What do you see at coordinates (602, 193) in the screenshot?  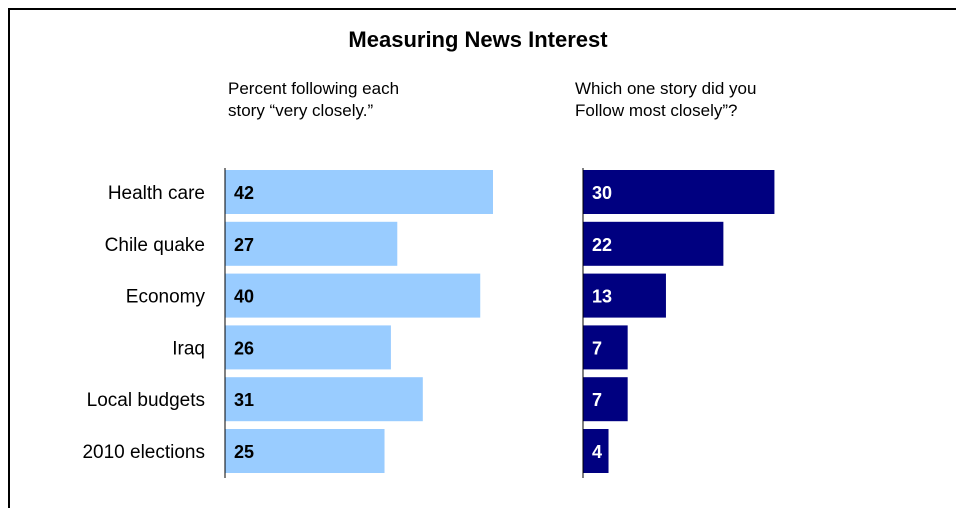 I see `data-label: 30` at bounding box center [602, 193].